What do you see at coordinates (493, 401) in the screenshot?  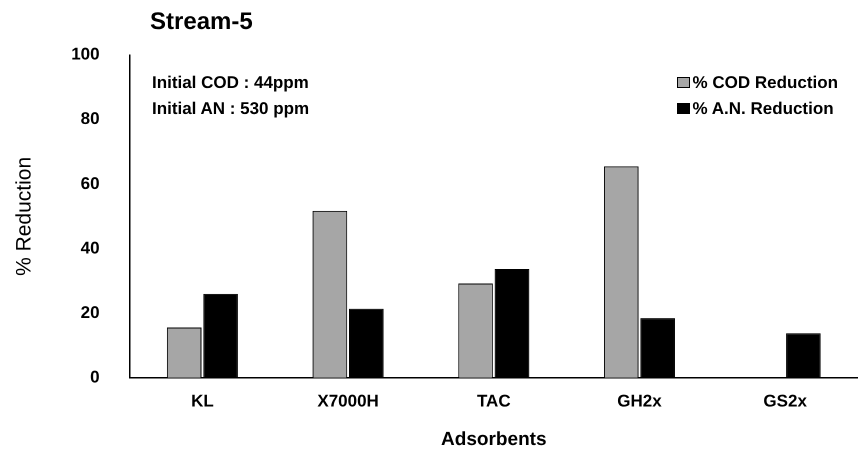 I see `x-tick-label: TAC` at bounding box center [493, 401].